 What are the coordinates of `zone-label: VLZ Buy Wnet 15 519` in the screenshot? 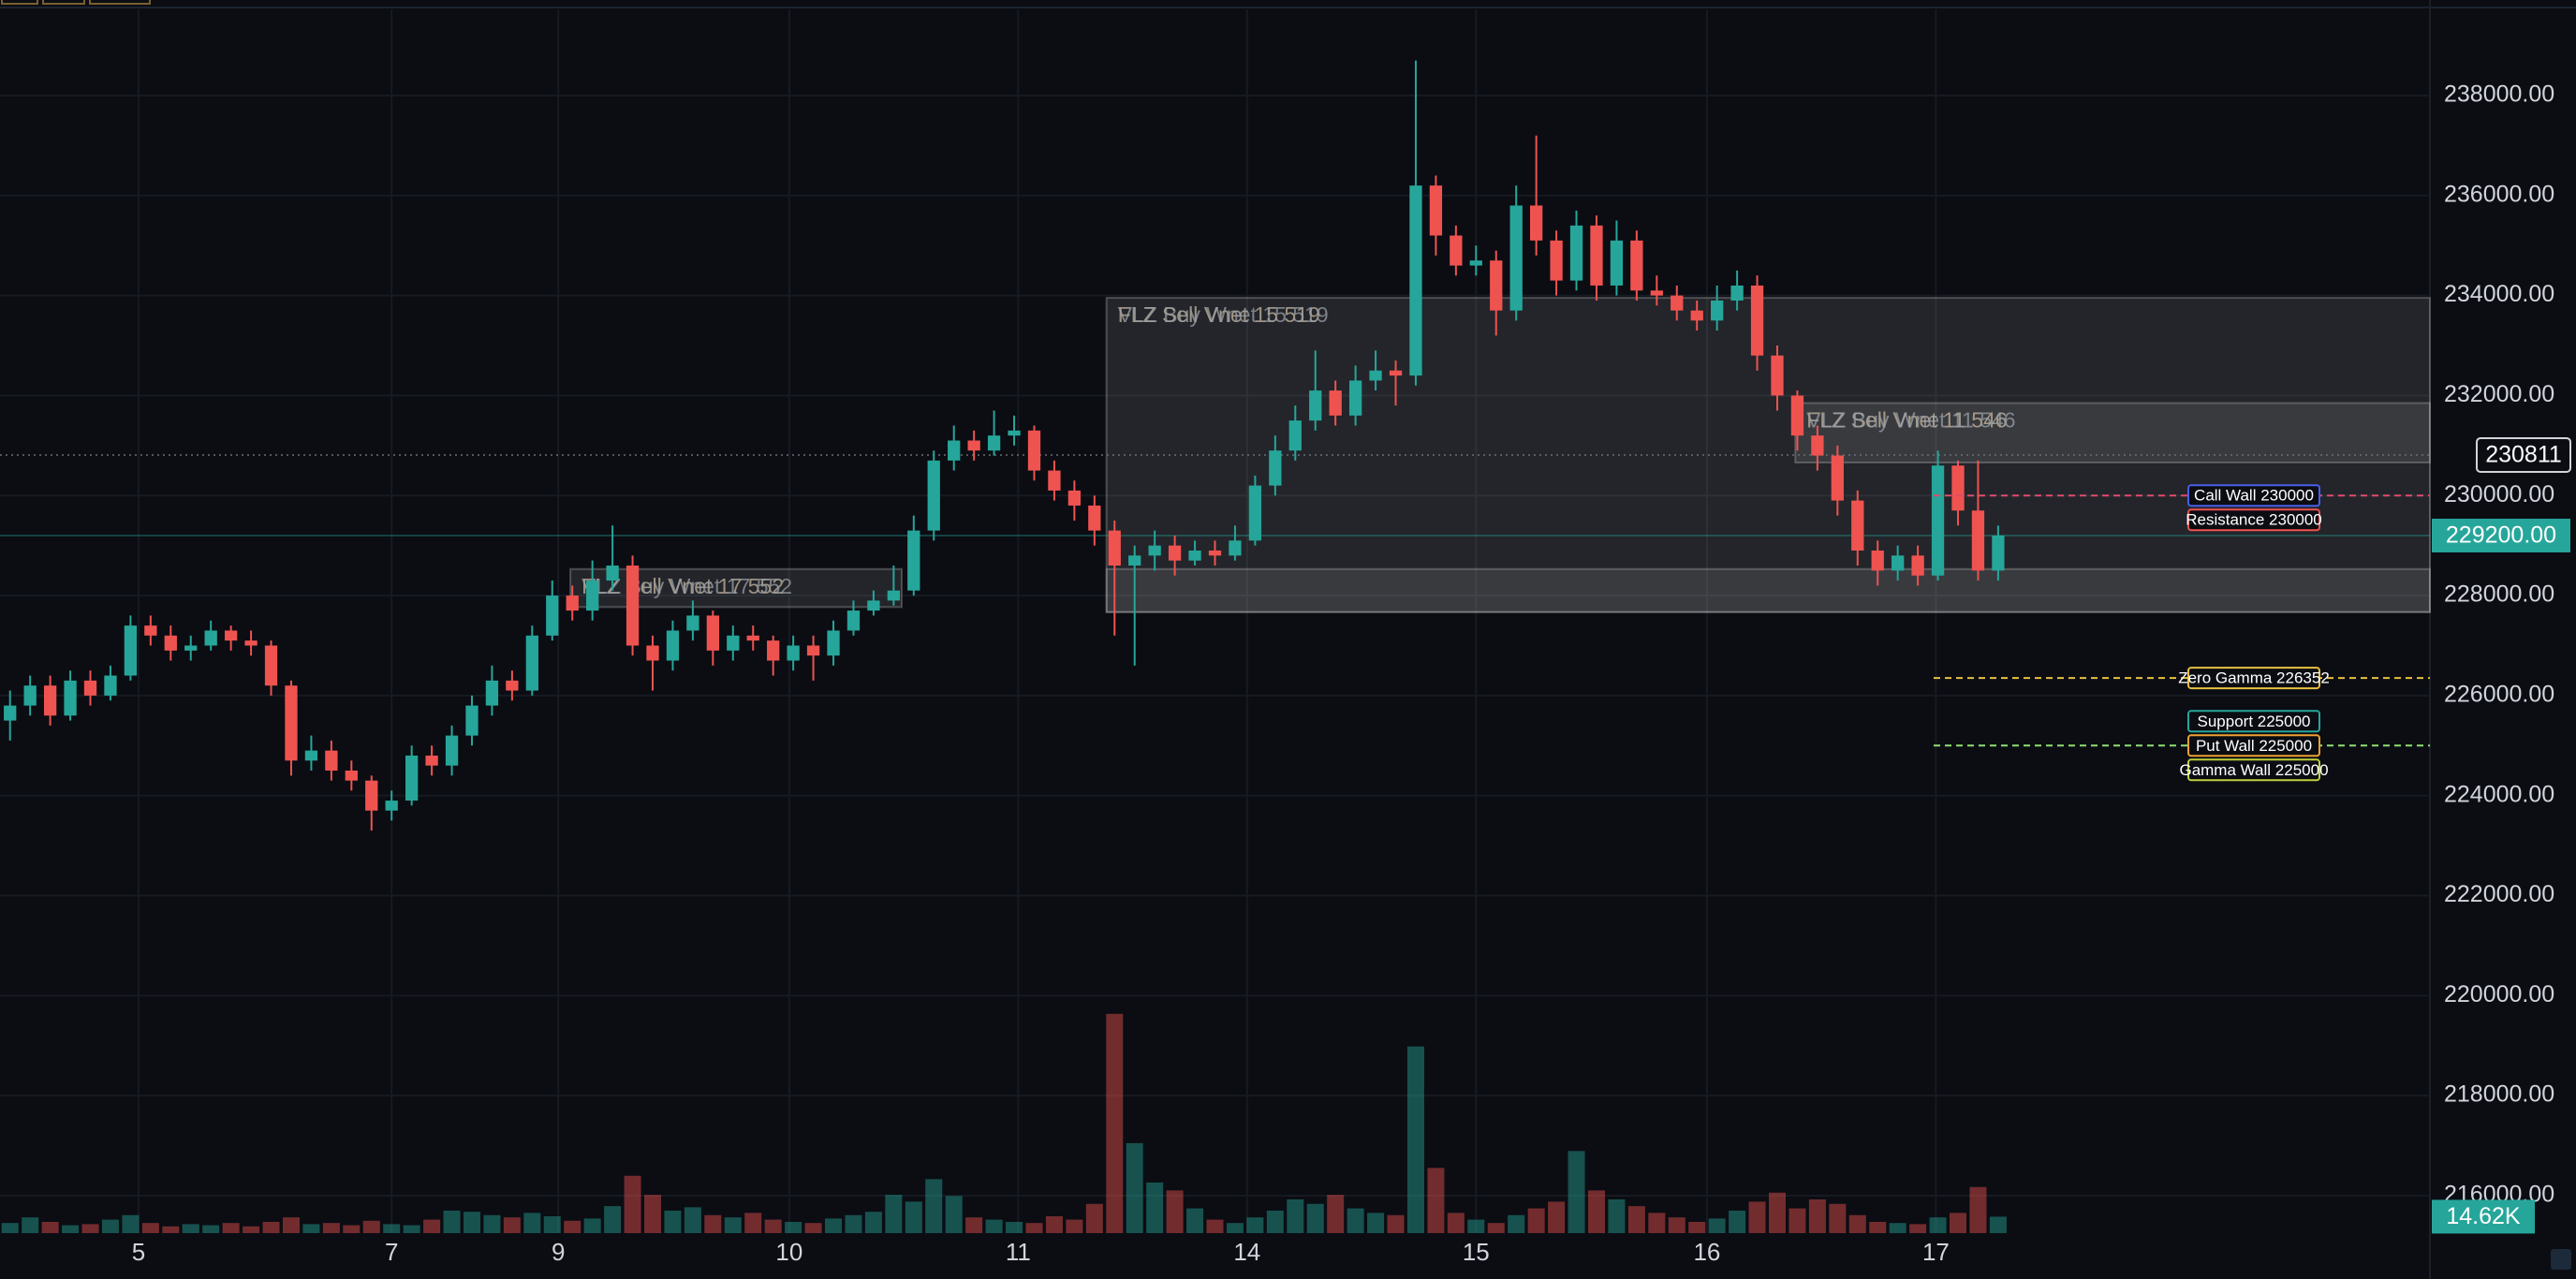 It's located at (1223, 314).